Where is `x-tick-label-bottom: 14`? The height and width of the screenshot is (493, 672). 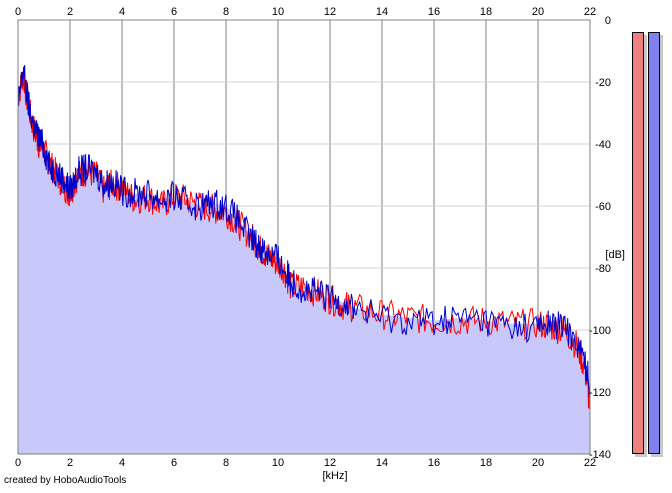 x-tick-label-bottom: 14 is located at coordinates (382, 463).